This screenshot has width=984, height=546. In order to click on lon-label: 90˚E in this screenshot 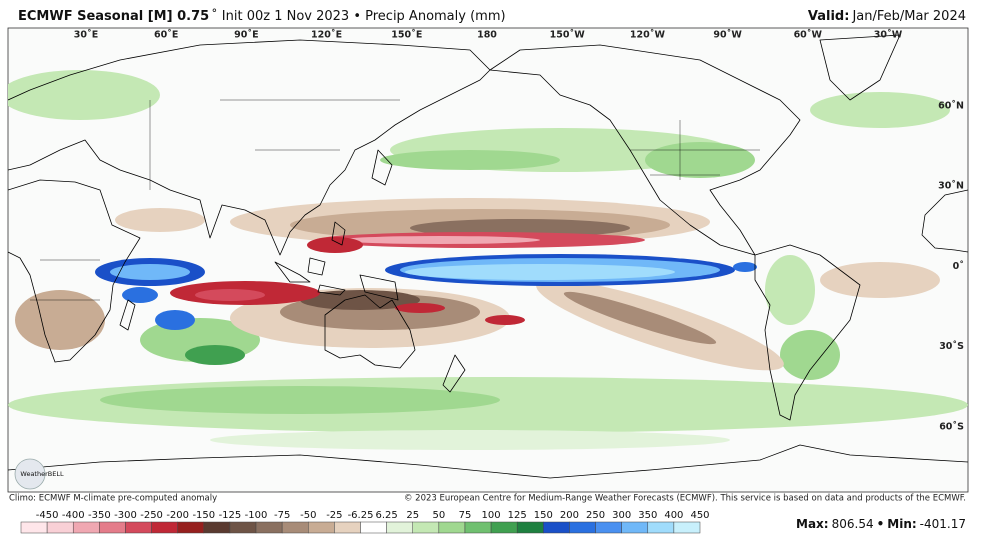, I will do `click(246, 35)`.